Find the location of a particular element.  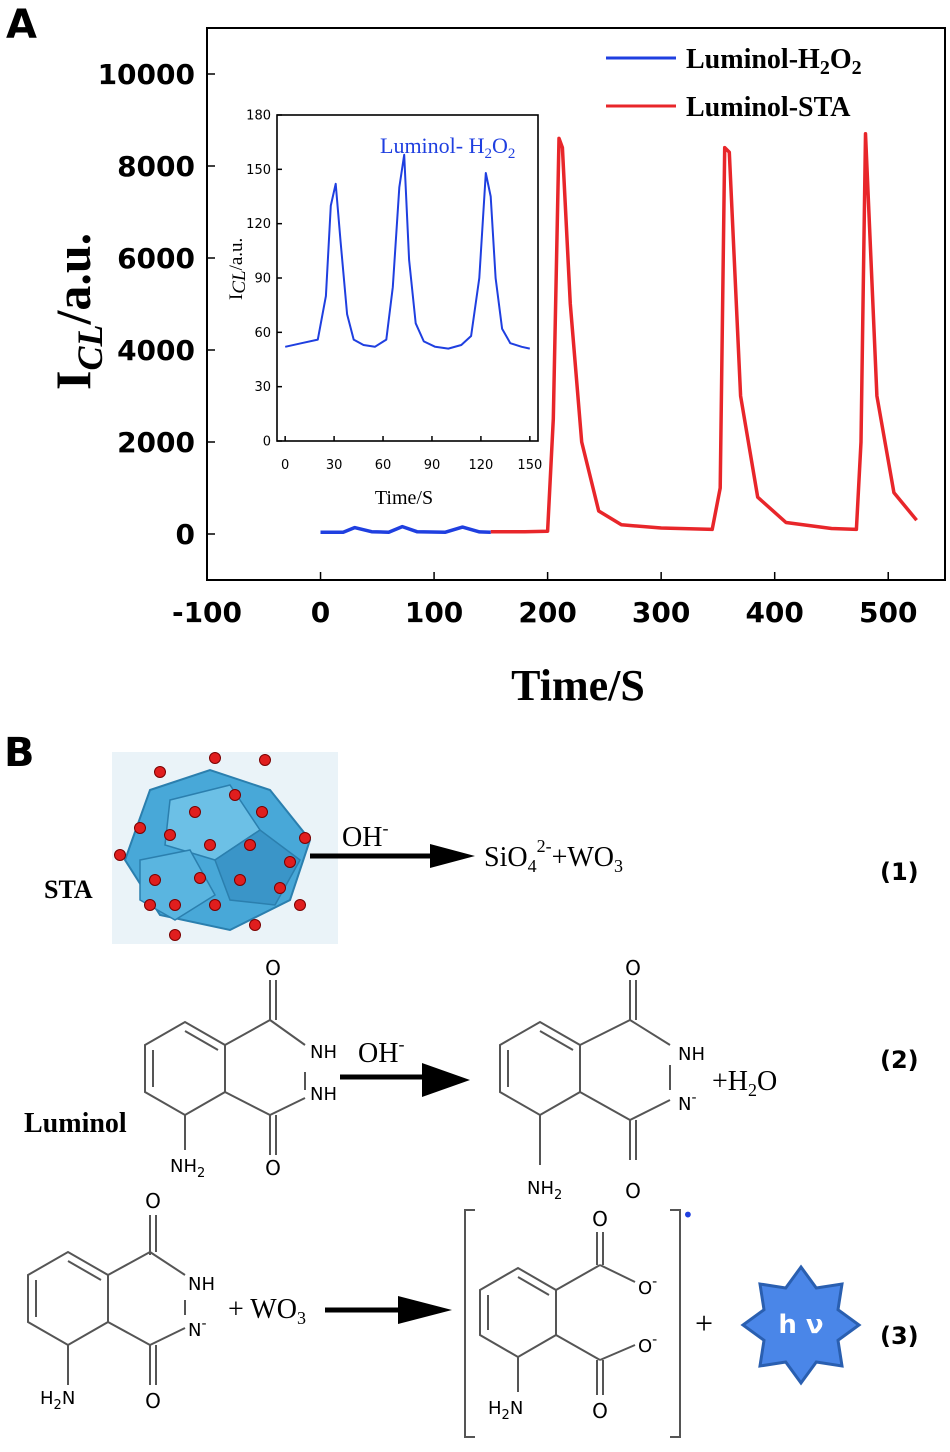

x-tick-label: 30 is located at coordinates (334, 465).